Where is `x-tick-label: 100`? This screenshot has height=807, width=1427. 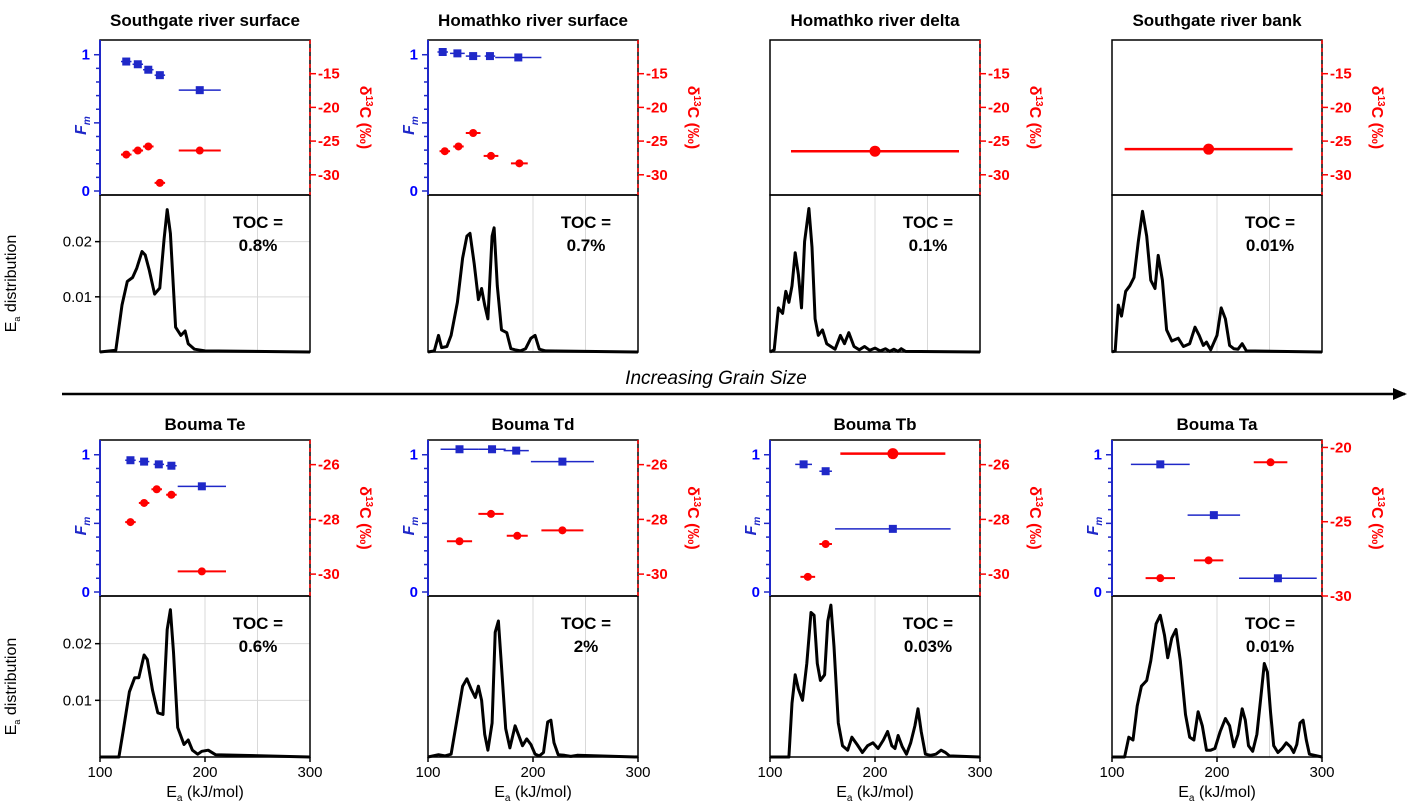
x-tick-label: 100 is located at coordinates (1111, 772).